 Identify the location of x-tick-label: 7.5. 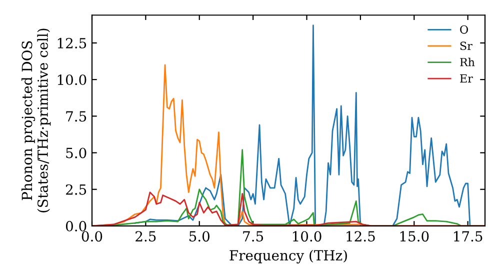
(253, 236).